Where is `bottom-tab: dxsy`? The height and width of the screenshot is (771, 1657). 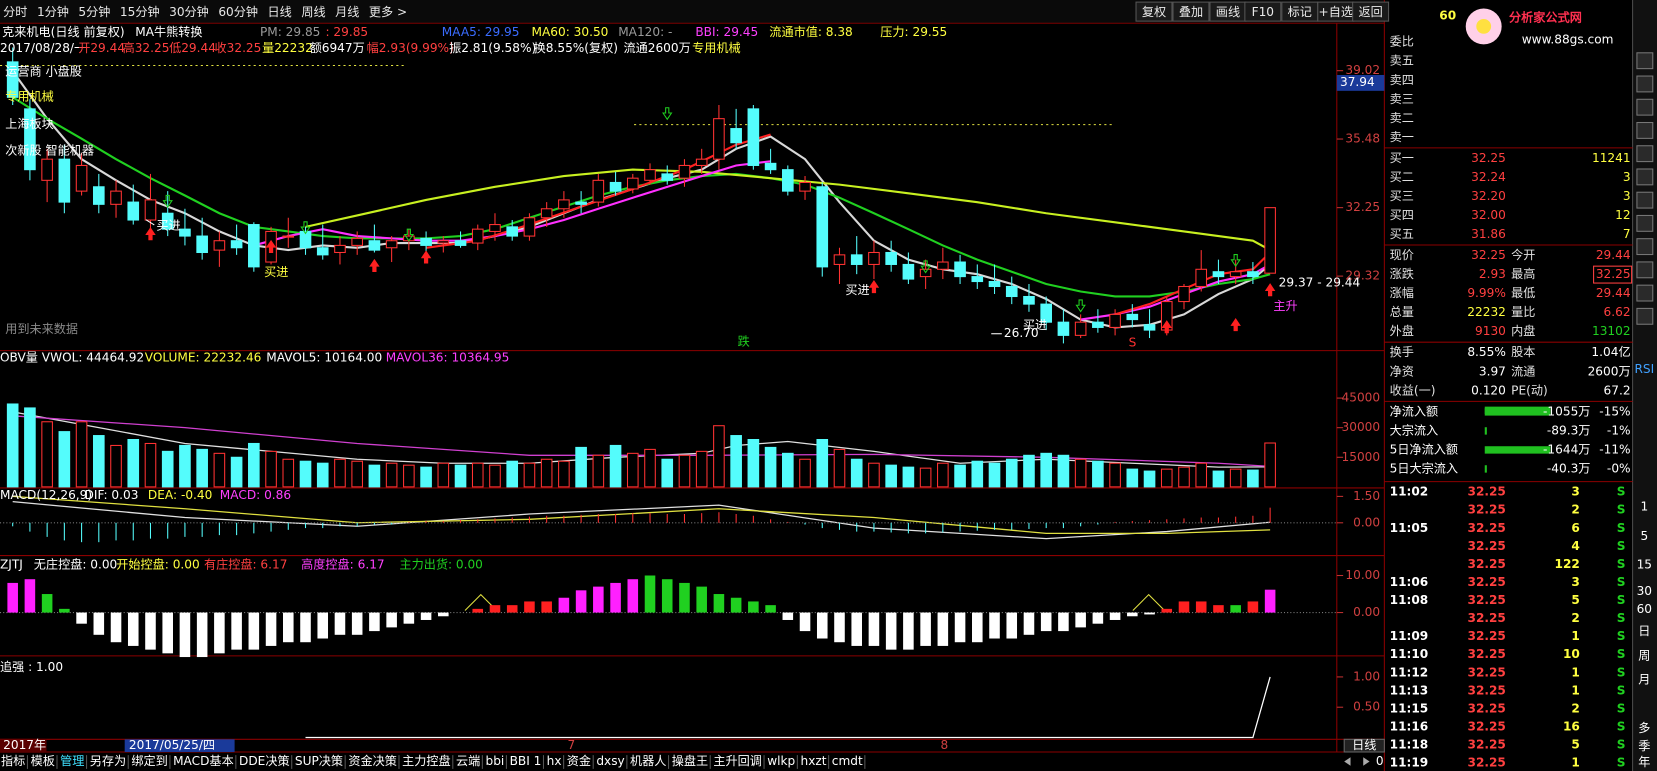
bottom-tab: dxsy is located at coordinates (610, 761).